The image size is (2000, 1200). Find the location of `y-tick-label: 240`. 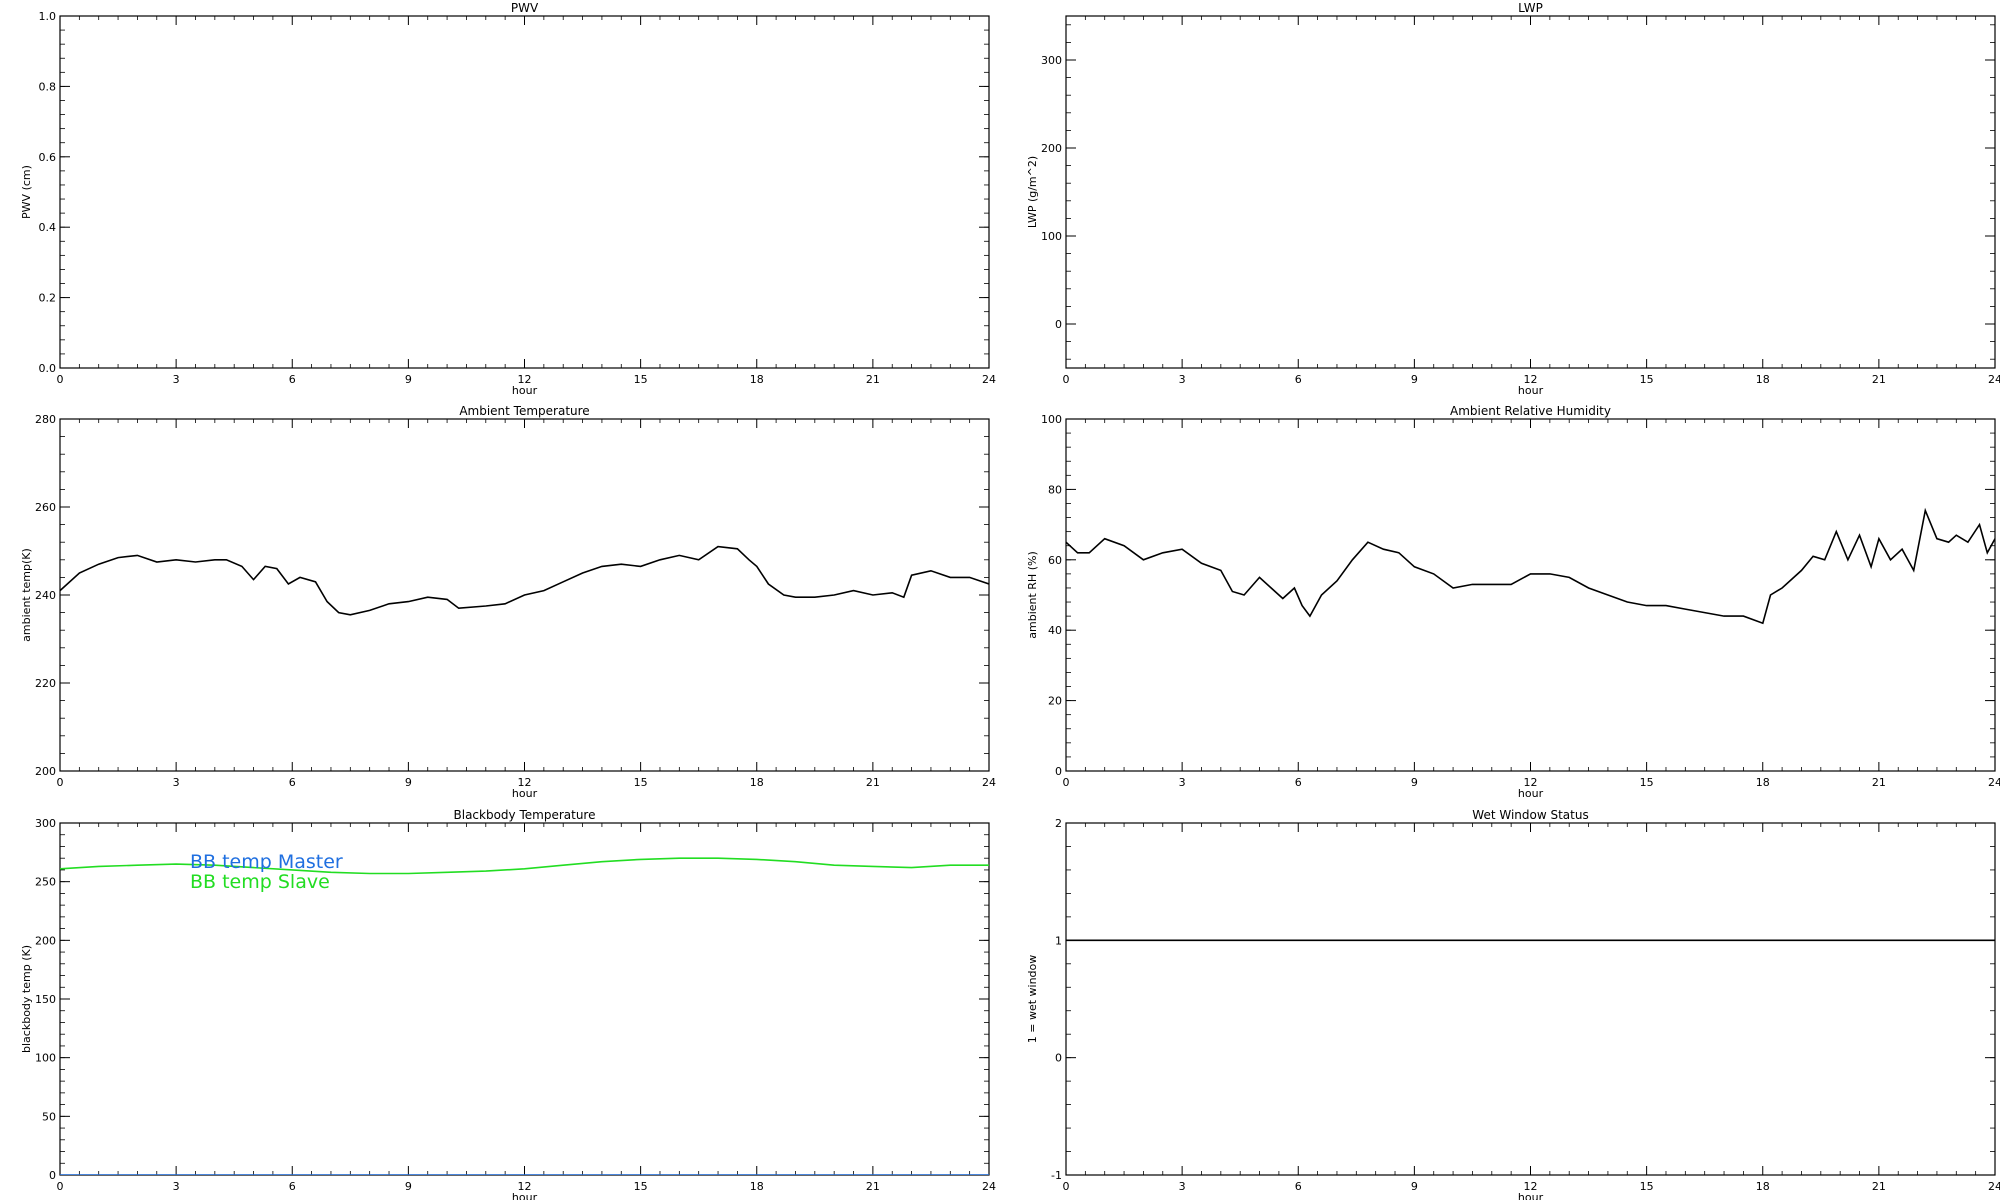

y-tick-label: 240 is located at coordinates (45, 595).